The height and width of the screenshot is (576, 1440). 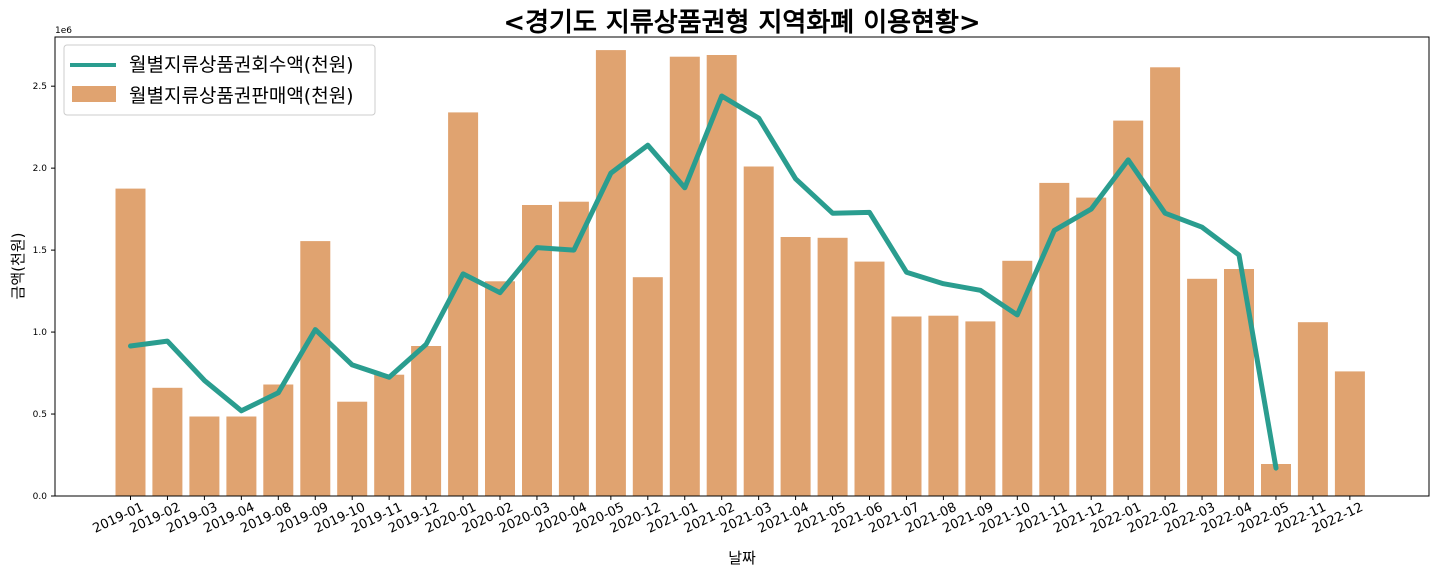 I want to click on y-axis-label: 금액(천원), so click(x=18, y=266).